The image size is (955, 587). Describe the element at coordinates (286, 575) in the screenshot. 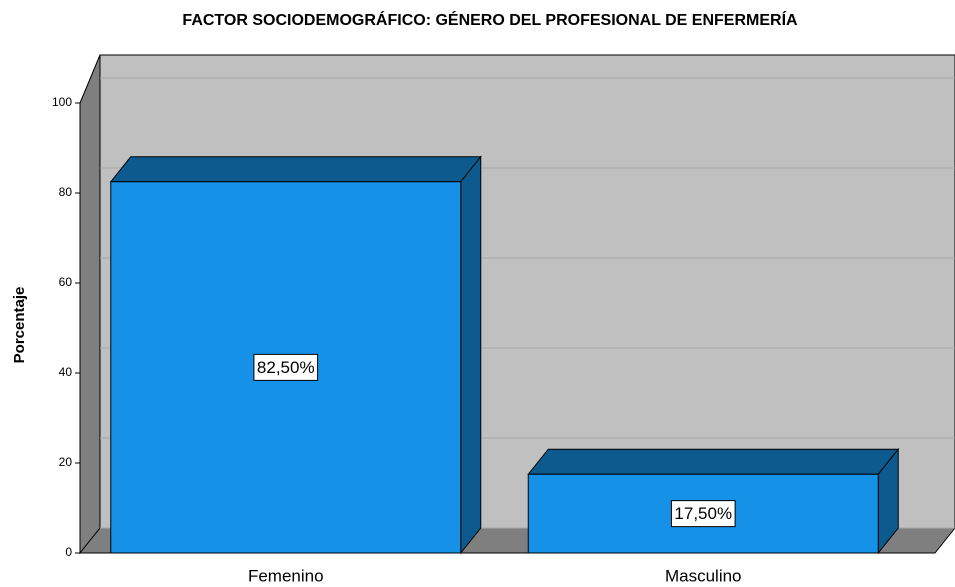

I see `x-tick-label: Femenino` at that location.